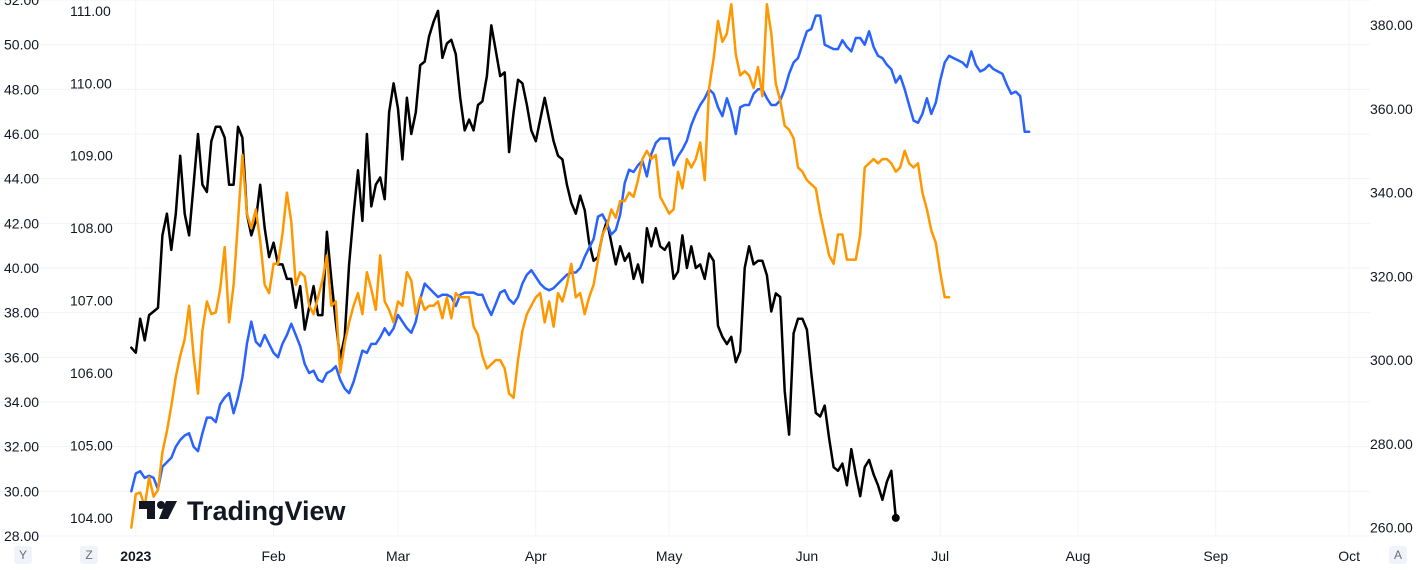 The width and height of the screenshot is (1427, 575). Describe the element at coordinates (91, 518) in the screenshot. I see `inner-left-tick-0: 104.00` at that location.